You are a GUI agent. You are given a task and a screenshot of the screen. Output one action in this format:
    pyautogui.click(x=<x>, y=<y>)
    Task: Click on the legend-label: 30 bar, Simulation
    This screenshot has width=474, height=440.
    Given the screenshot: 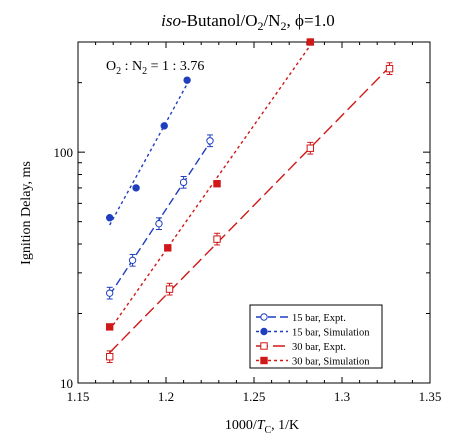 What is the action you would take?
    pyautogui.click(x=331, y=362)
    